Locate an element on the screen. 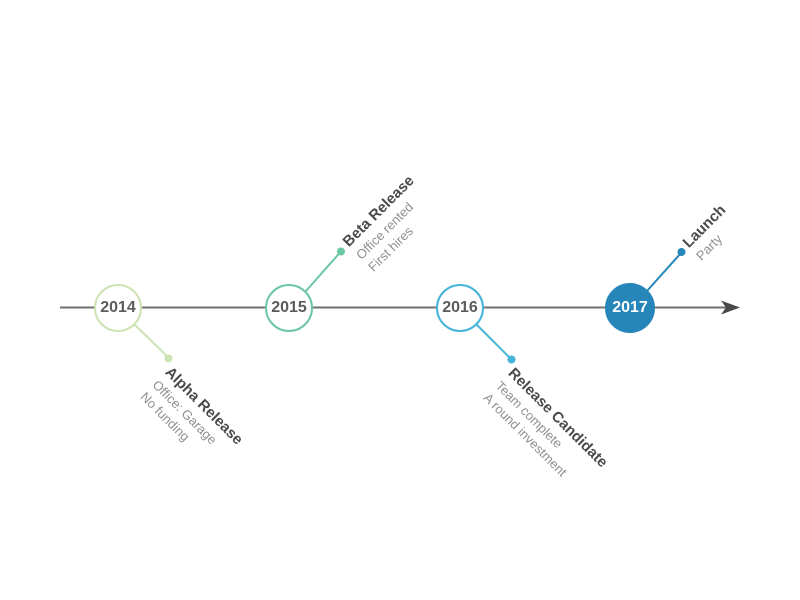 Image resolution: width=800 pixels, height=600 pixels. year-text-2014: 2014 is located at coordinates (118, 307).